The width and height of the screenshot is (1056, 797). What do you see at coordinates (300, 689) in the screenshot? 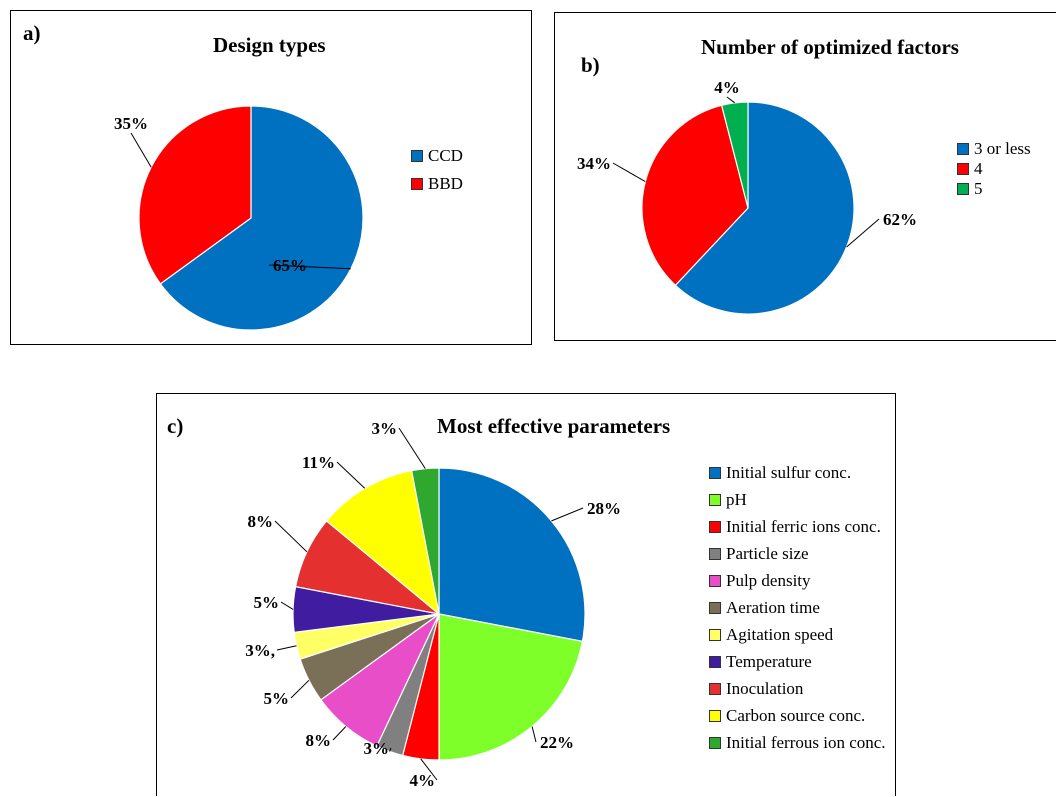
I see `leader-line-aeration-time` at bounding box center [300, 689].